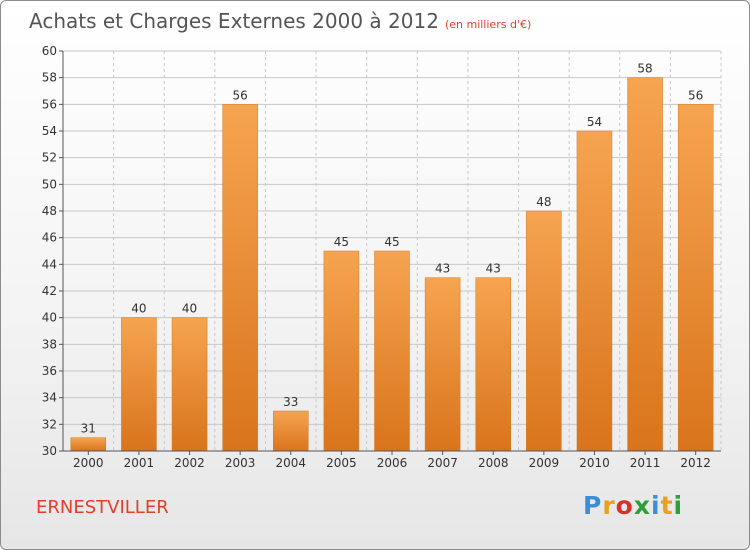 This screenshot has height=550, width=750. I want to click on y-tick-label: 56, so click(49, 104).